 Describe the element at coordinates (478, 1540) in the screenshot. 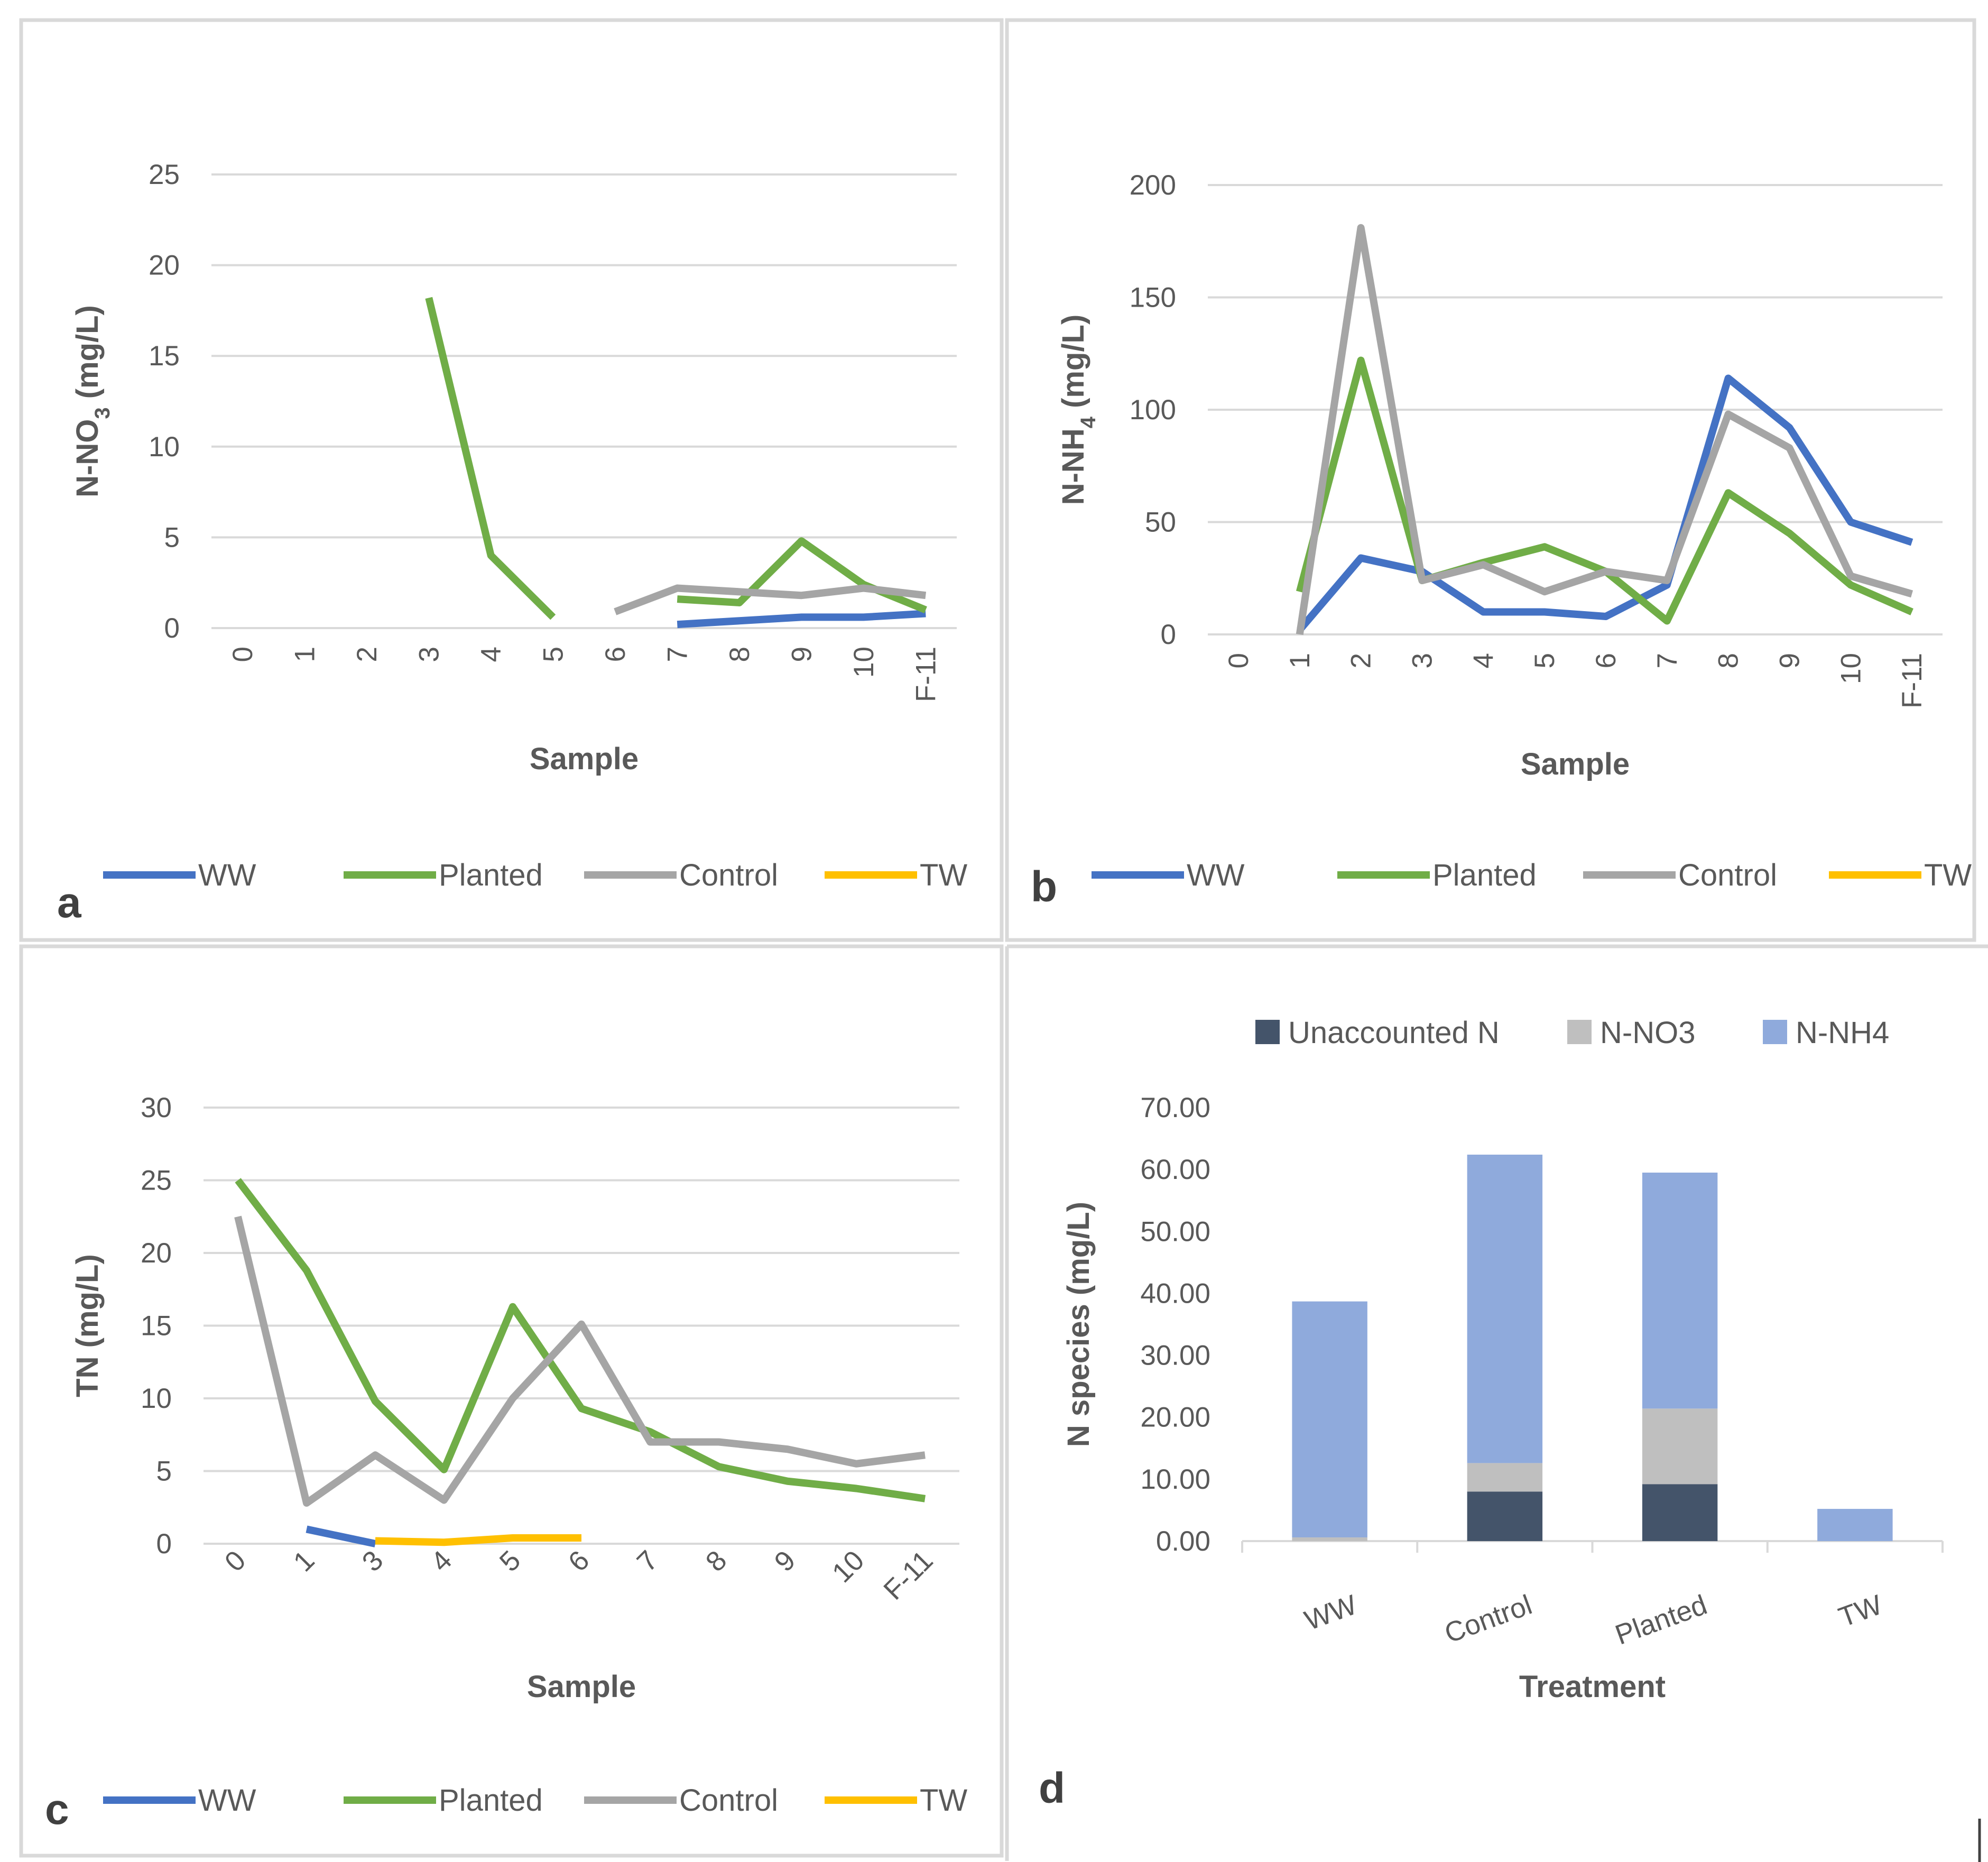

I see `series-line-tw` at that location.